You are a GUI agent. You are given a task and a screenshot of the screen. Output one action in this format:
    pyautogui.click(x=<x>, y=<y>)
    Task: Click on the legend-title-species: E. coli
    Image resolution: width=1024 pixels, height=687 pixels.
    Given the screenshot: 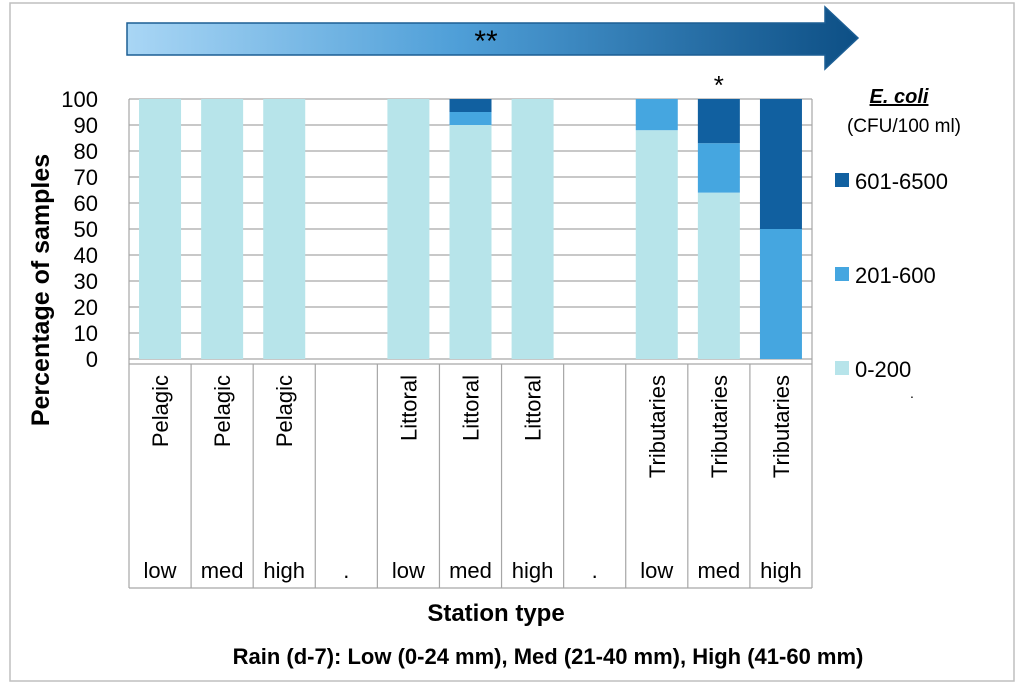 What is the action you would take?
    pyautogui.click(x=899, y=97)
    